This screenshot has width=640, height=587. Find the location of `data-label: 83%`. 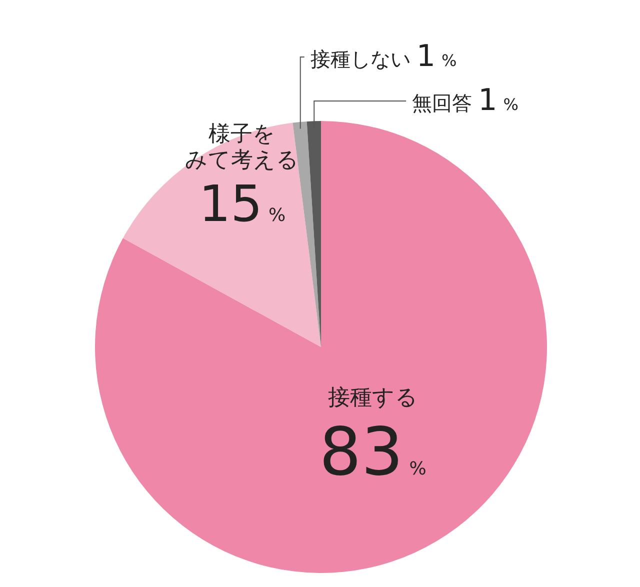

data-label: 83% is located at coordinates (372, 452).